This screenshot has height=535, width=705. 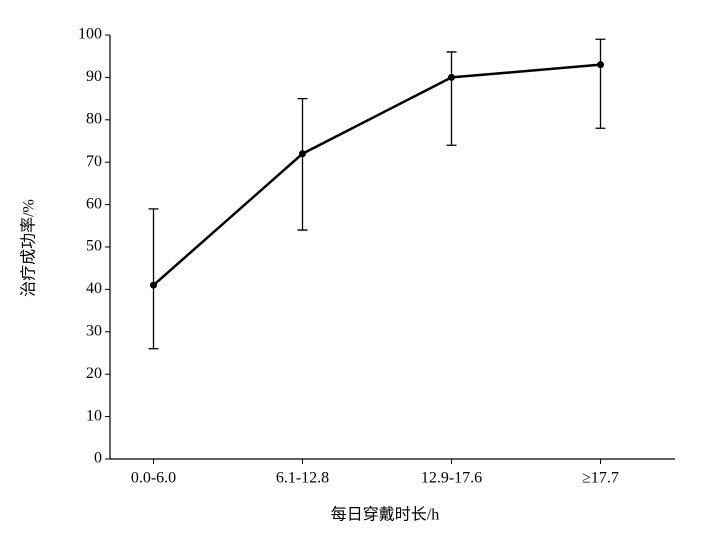 I want to click on y-tick-label: 20, so click(x=94, y=373).